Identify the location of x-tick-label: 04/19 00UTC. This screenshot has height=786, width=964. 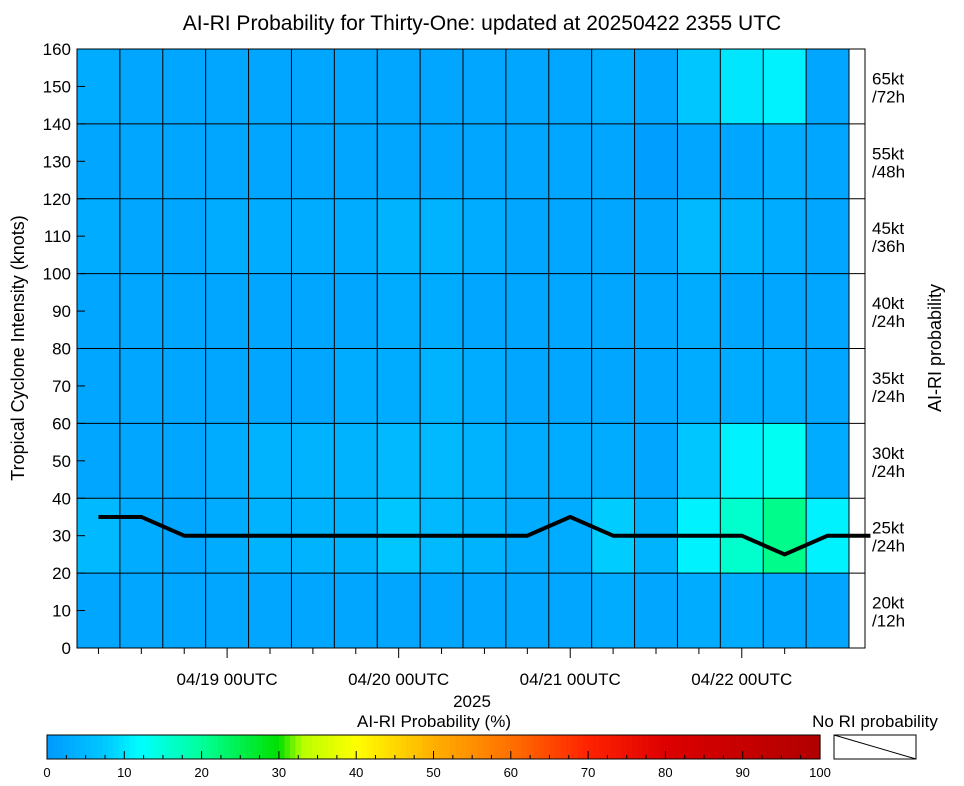
(227, 679).